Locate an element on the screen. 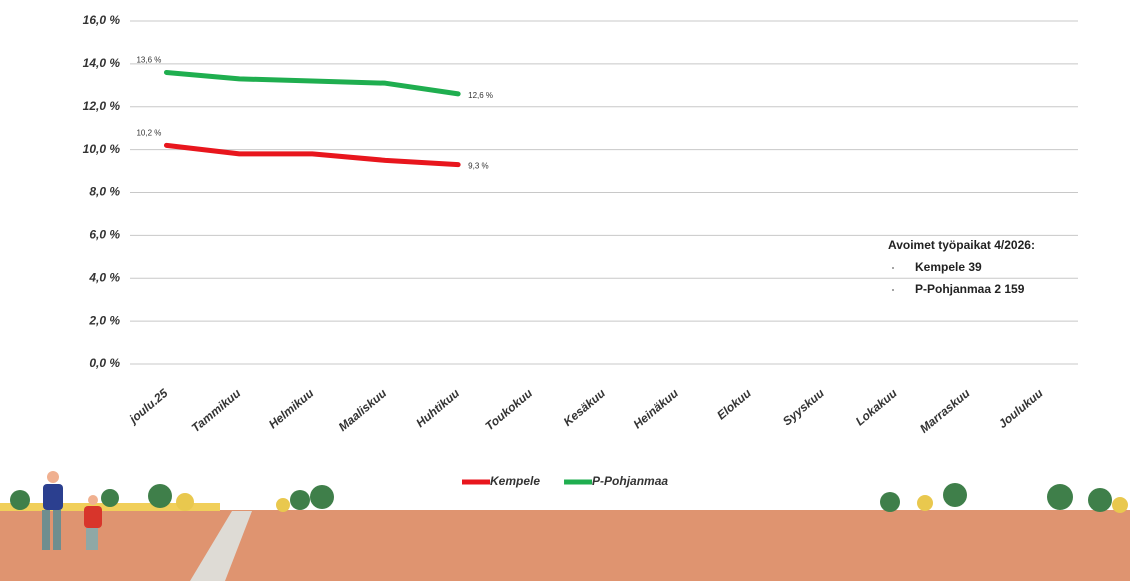 This screenshot has height=581, width=1130. y-tick-label: 8,0 % is located at coordinates (104, 192).